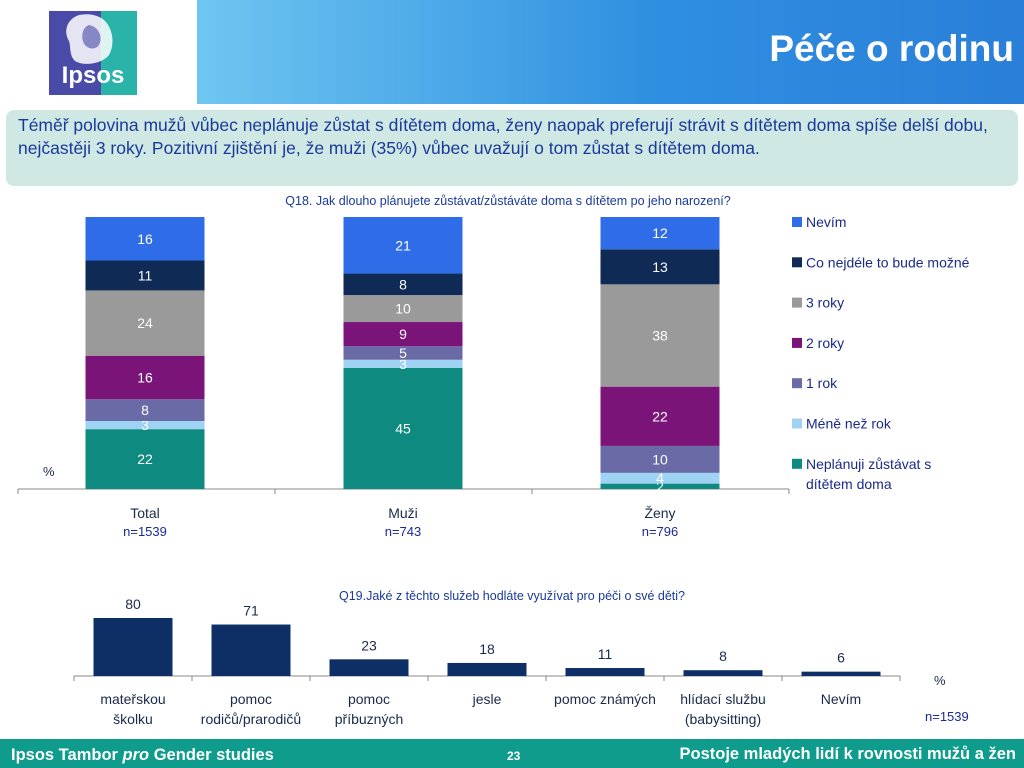 The image size is (1024, 768). I want to click on value-label-pomoc-p-buzn-ch: 23, so click(369, 645).